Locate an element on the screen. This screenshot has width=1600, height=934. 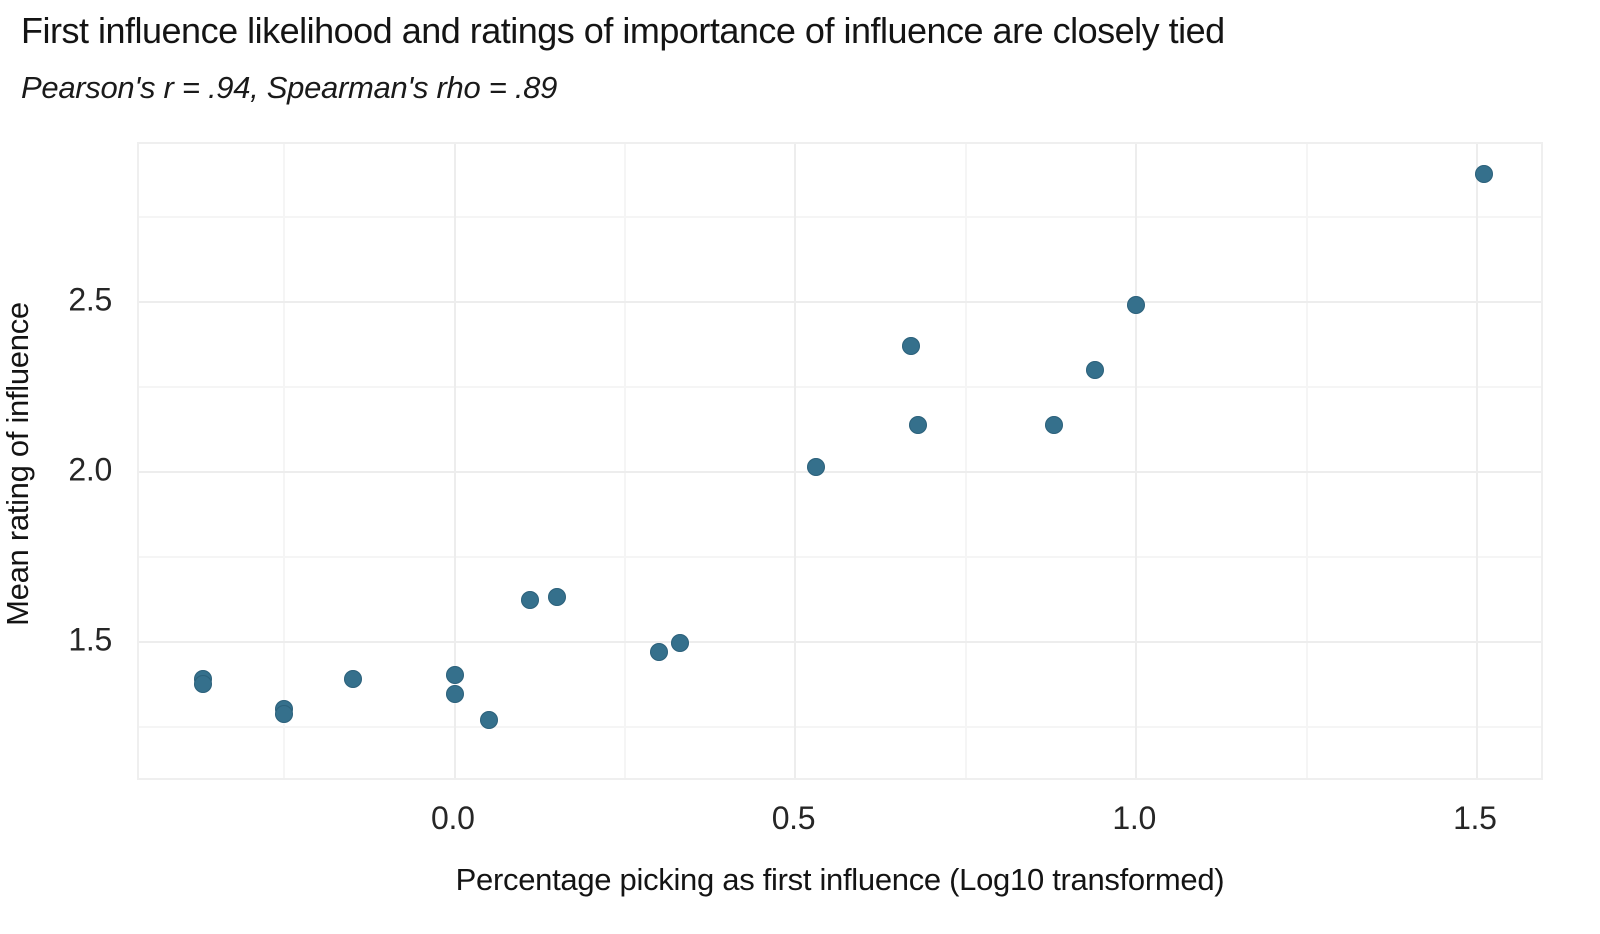
y-tick-label: 2.5 is located at coordinates (90, 299).